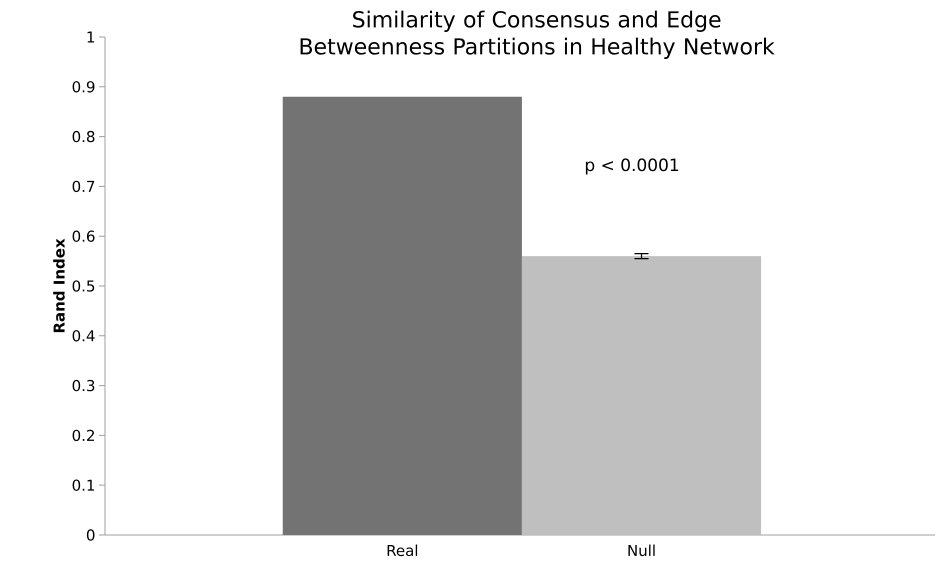 The image size is (938, 567). I want to click on x-tick-label: Real, so click(403, 550).